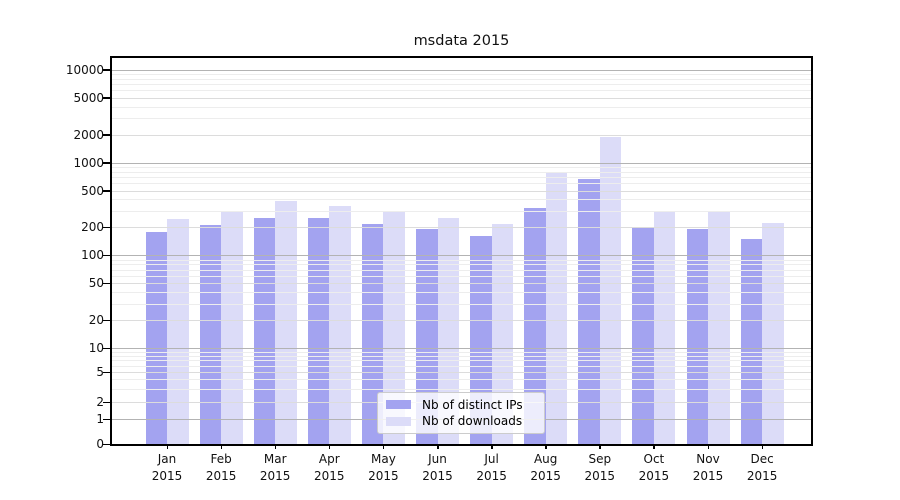 The height and width of the screenshot is (500, 900). What do you see at coordinates (383, 459) in the screenshot?
I see `month-label: May` at bounding box center [383, 459].